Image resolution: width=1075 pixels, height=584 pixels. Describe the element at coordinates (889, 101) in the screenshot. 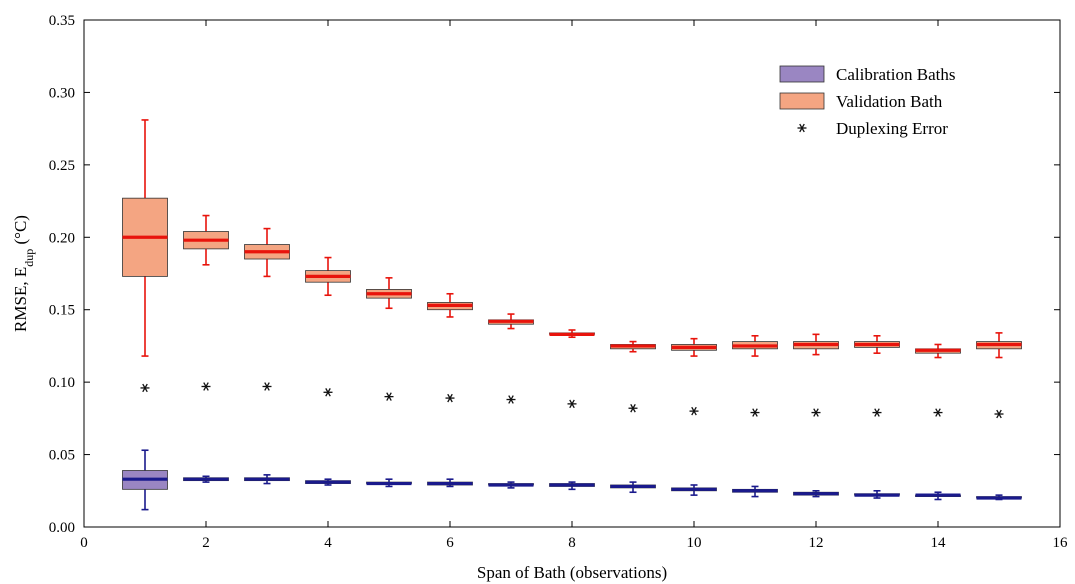

I see `legend-label: Validation Bath` at that location.